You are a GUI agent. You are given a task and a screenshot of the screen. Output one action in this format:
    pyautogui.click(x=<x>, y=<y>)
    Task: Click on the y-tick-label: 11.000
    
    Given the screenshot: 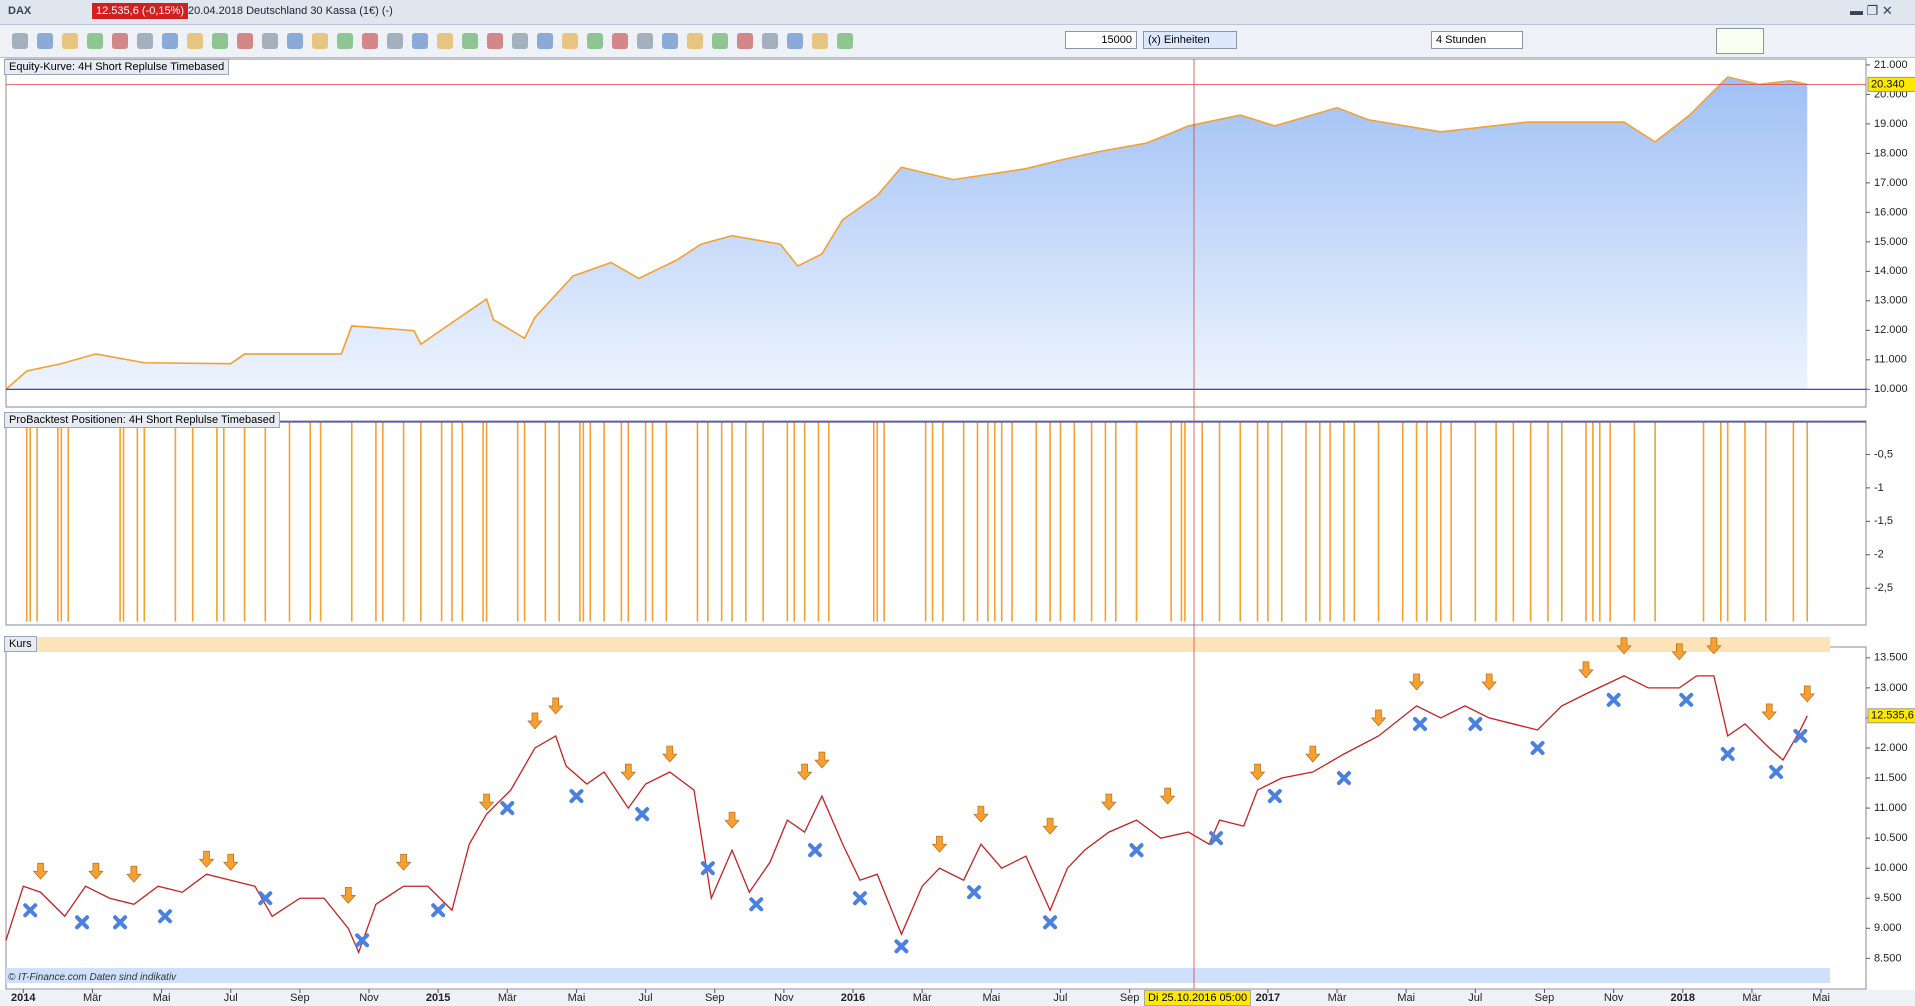 What is the action you would take?
    pyautogui.click(x=1890, y=360)
    